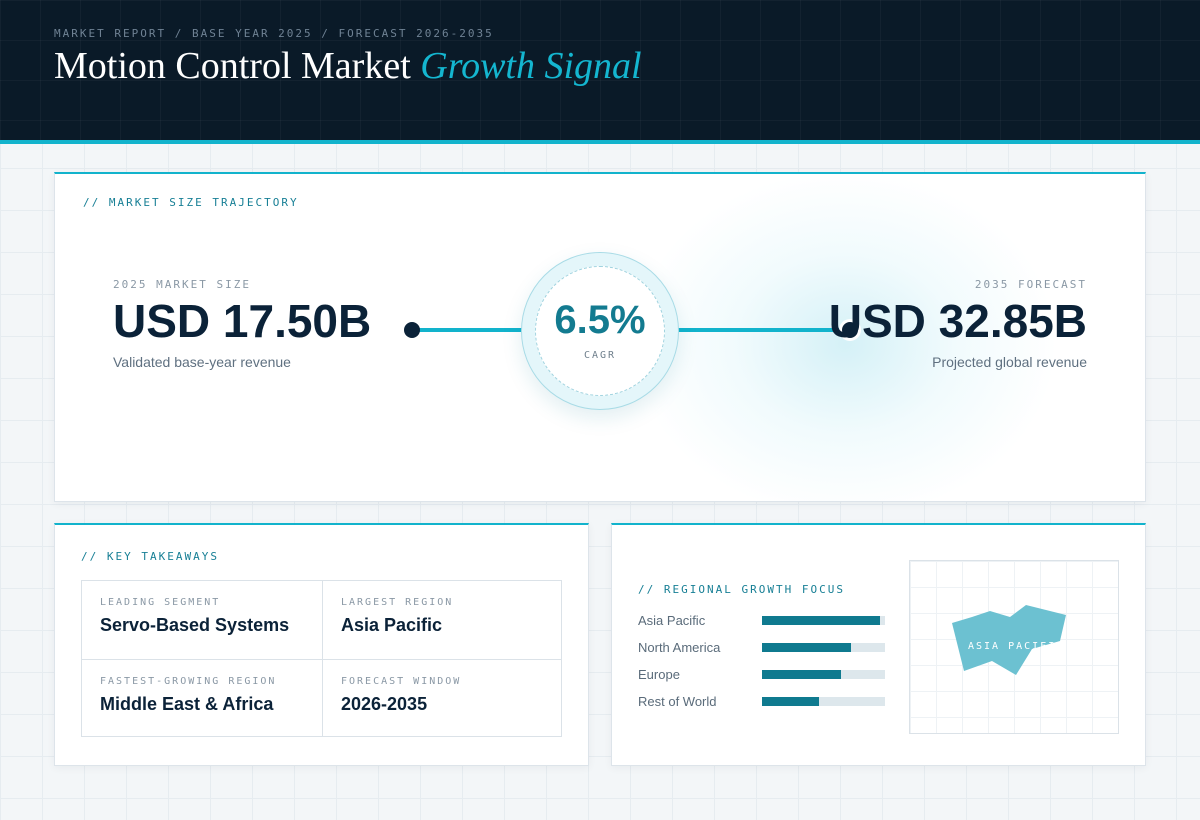 This screenshot has height=820, width=1200. Describe the element at coordinates (401, 681) in the screenshot. I see `takeaway-caption: FORECAST WINDOW` at that location.